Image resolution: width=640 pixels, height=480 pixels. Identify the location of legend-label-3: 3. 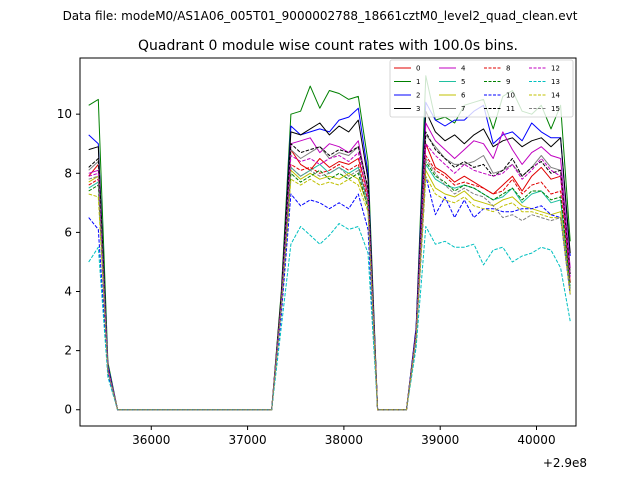
(418, 109).